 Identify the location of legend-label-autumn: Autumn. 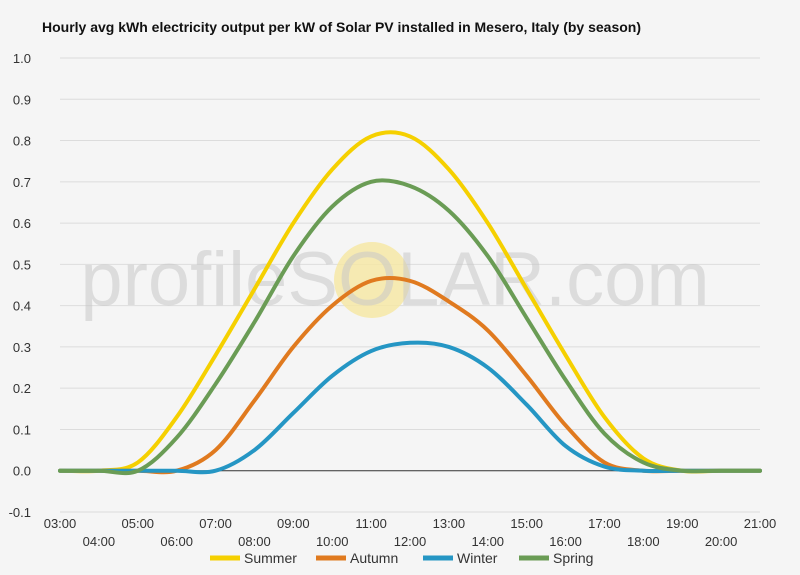
(374, 558).